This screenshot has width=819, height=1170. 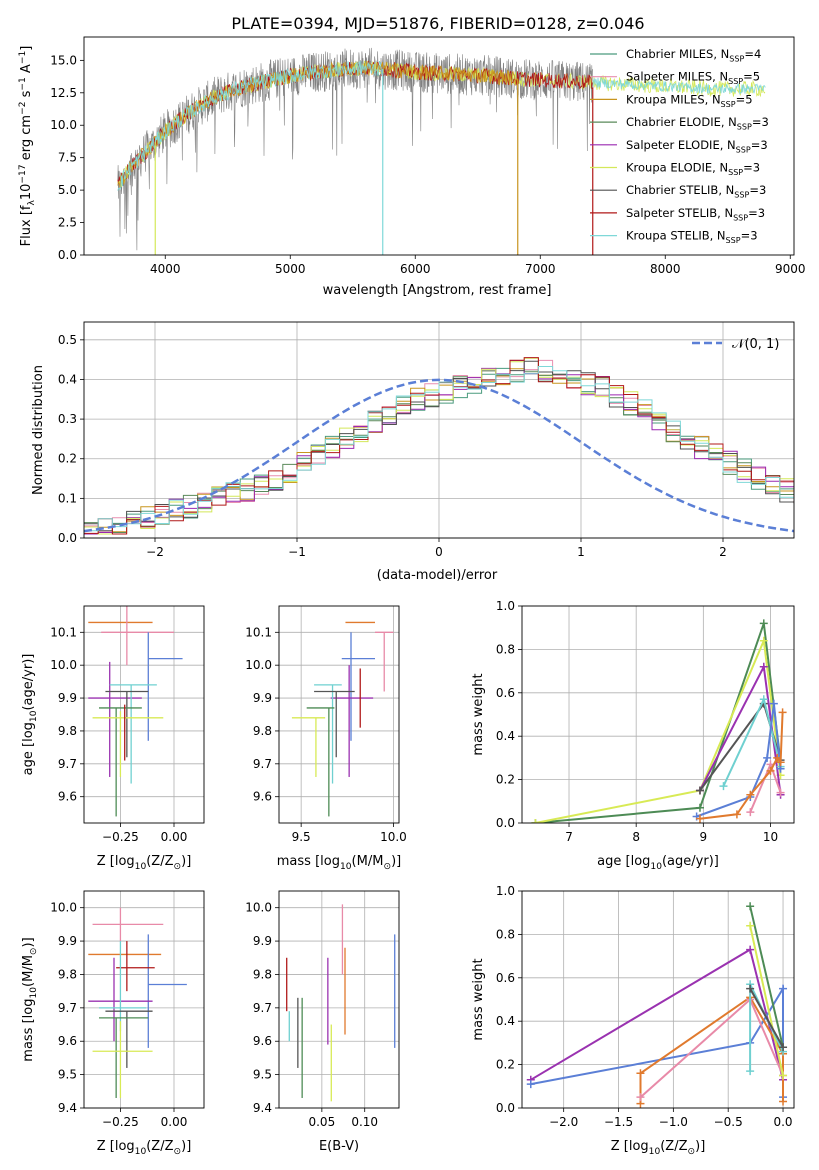 I want to click on x-tick-label: 0.10, so click(x=364, y=1122).